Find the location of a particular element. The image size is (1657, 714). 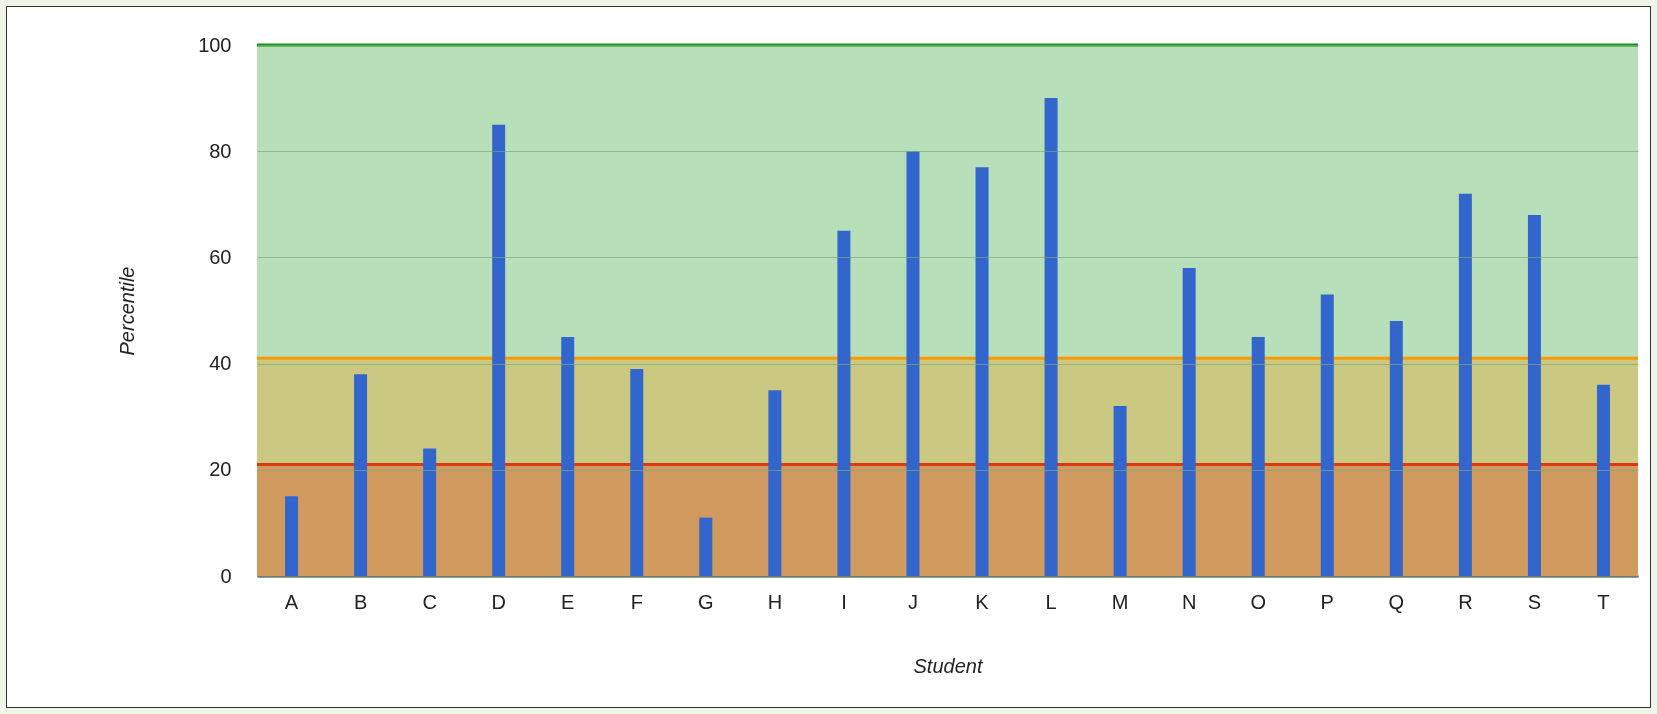

x-tick-label: L is located at coordinates (1051, 601).